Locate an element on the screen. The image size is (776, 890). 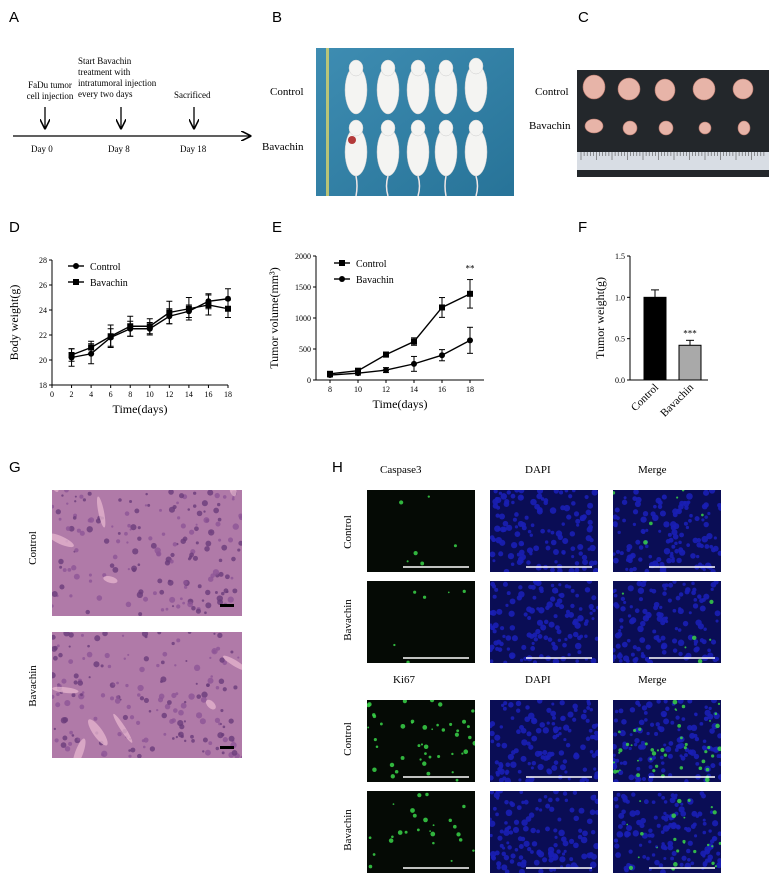
y-tick-label: 1.5 is located at coordinates (620, 256).